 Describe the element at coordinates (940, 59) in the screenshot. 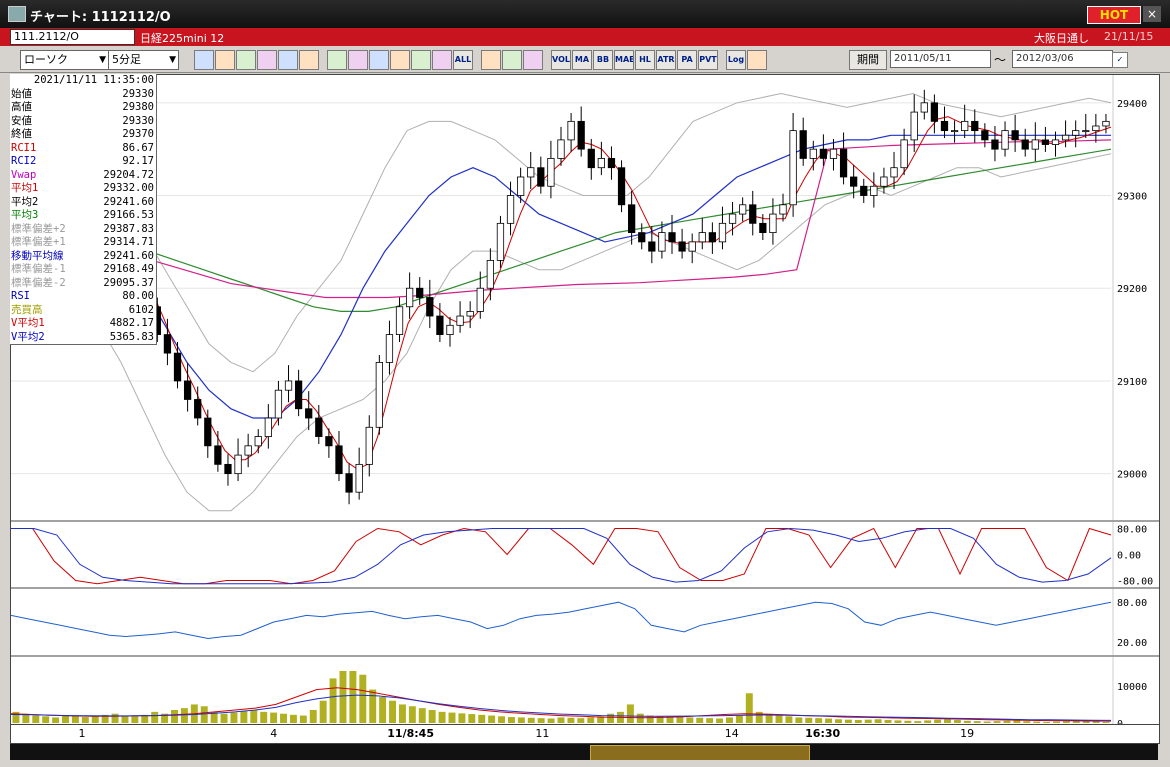

I see `date-from-input: 2011/05/11` at that location.